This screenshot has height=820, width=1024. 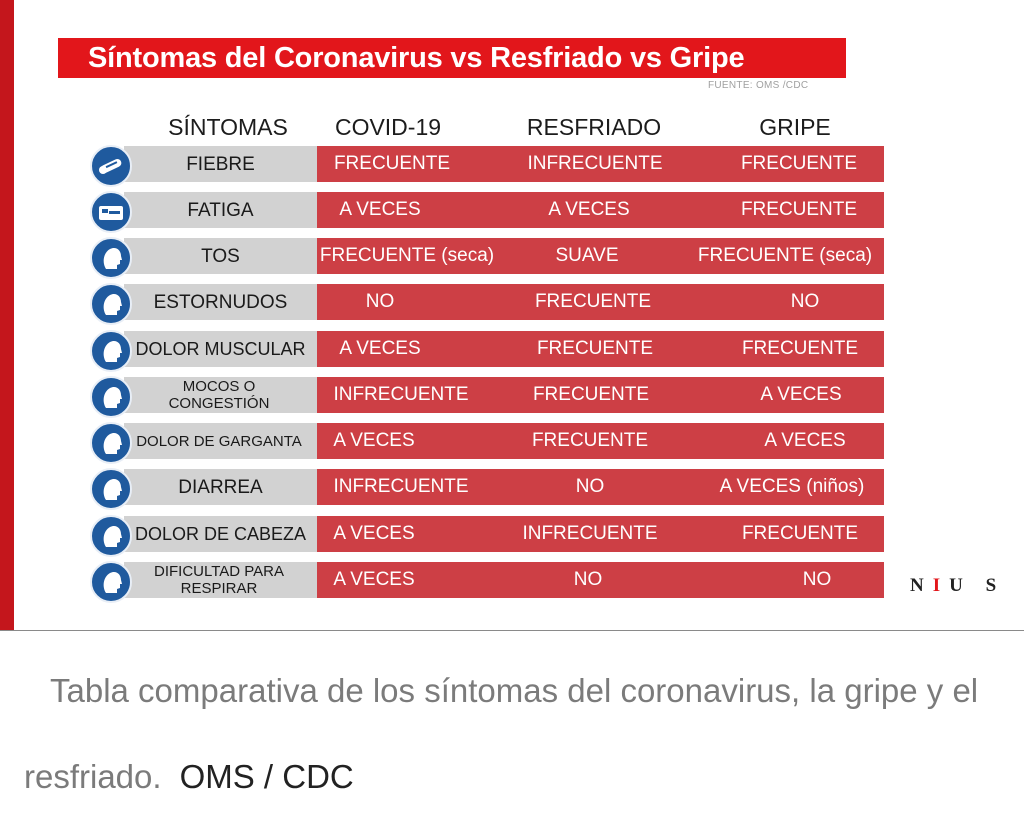 What do you see at coordinates (941, 585) in the screenshot?
I see `brand-letter-i: I` at bounding box center [941, 585].